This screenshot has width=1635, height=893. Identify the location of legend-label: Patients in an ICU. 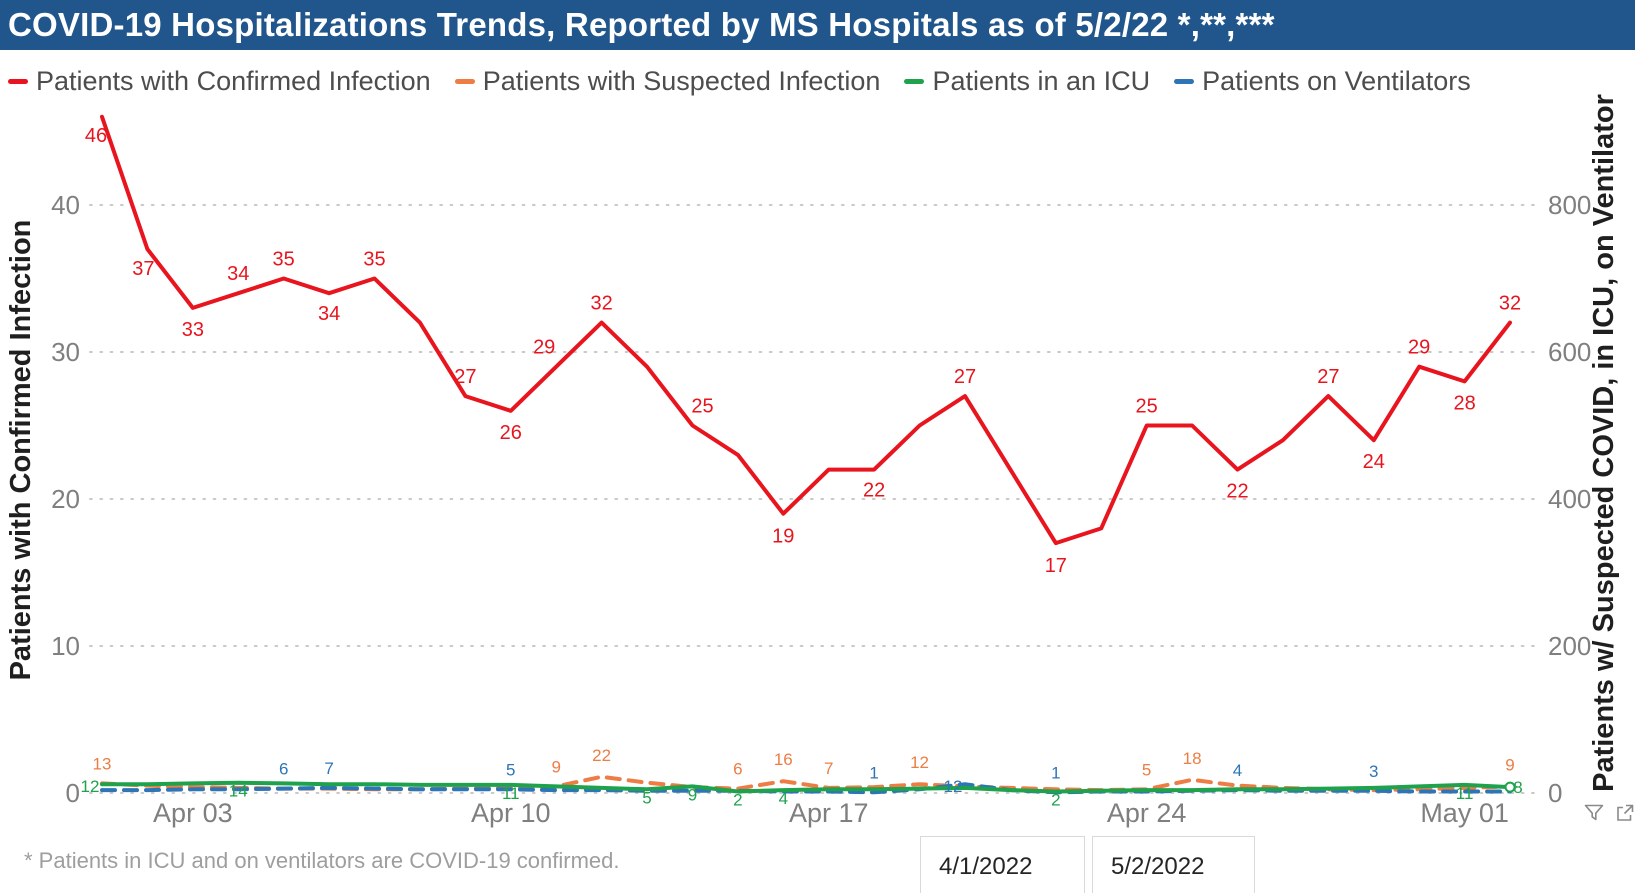
(1041, 80).